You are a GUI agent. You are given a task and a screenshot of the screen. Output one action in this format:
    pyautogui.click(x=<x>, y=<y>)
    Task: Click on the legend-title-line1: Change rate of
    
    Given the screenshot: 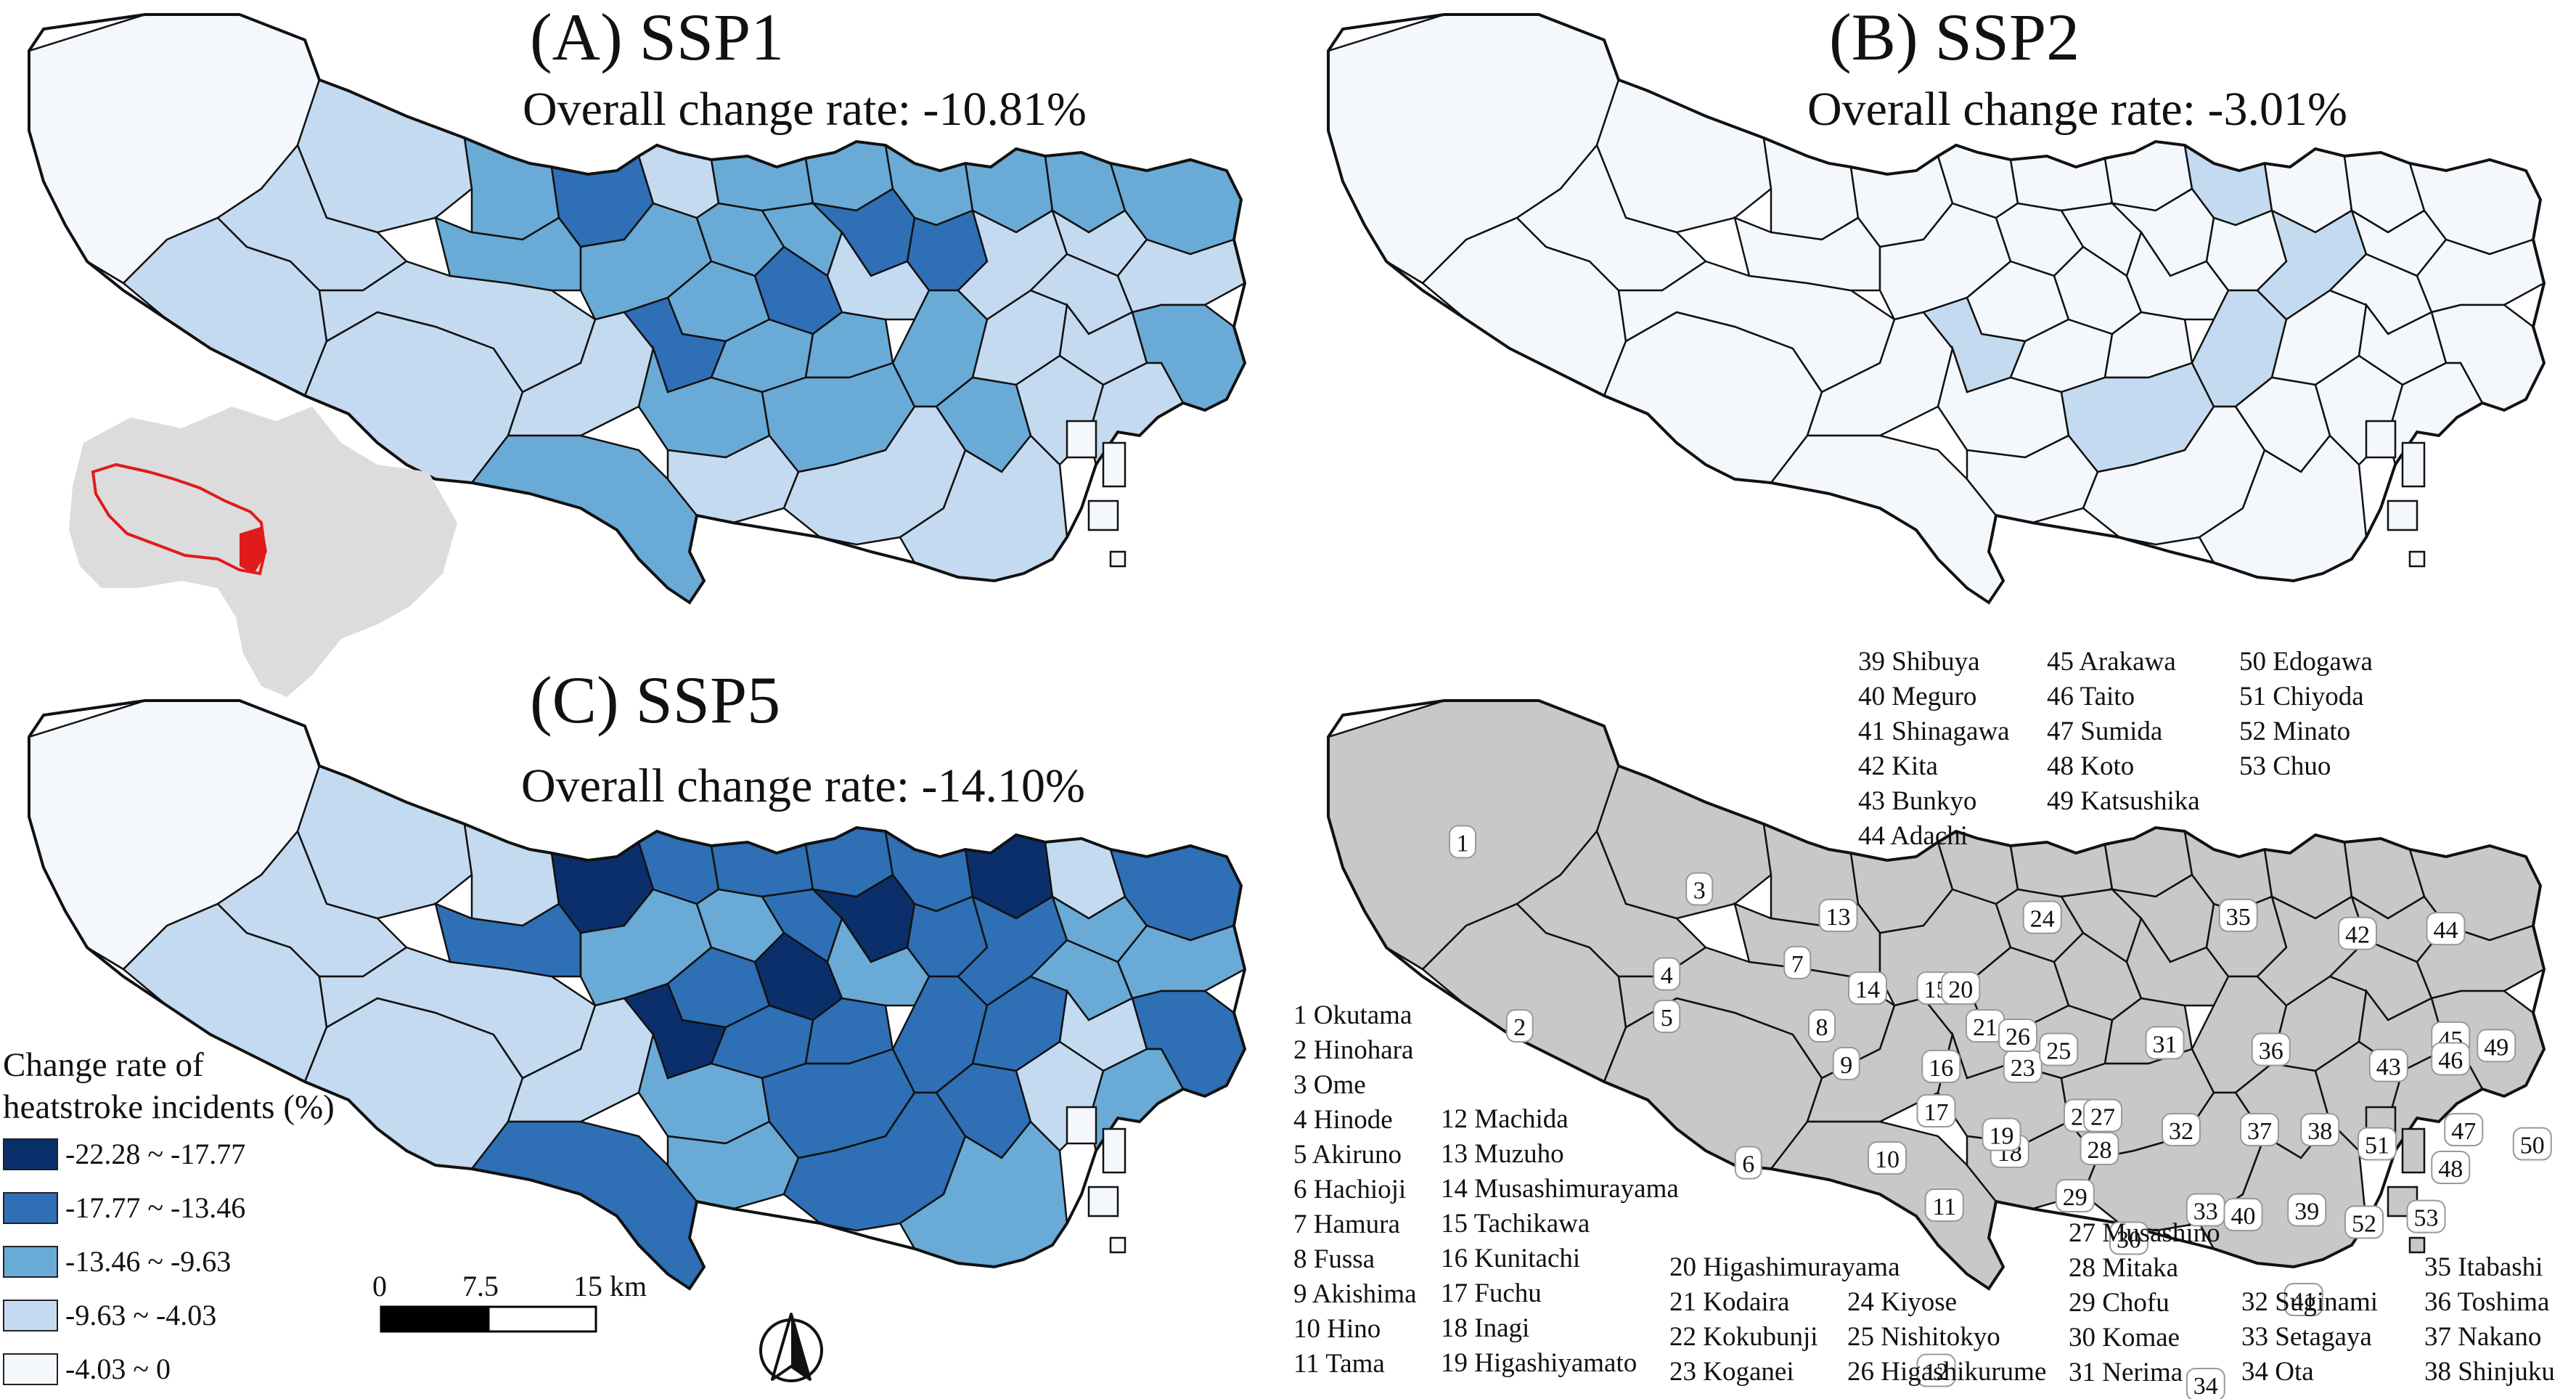 What is the action you would take?
    pyautogui.click(x=103, y=1065)
    